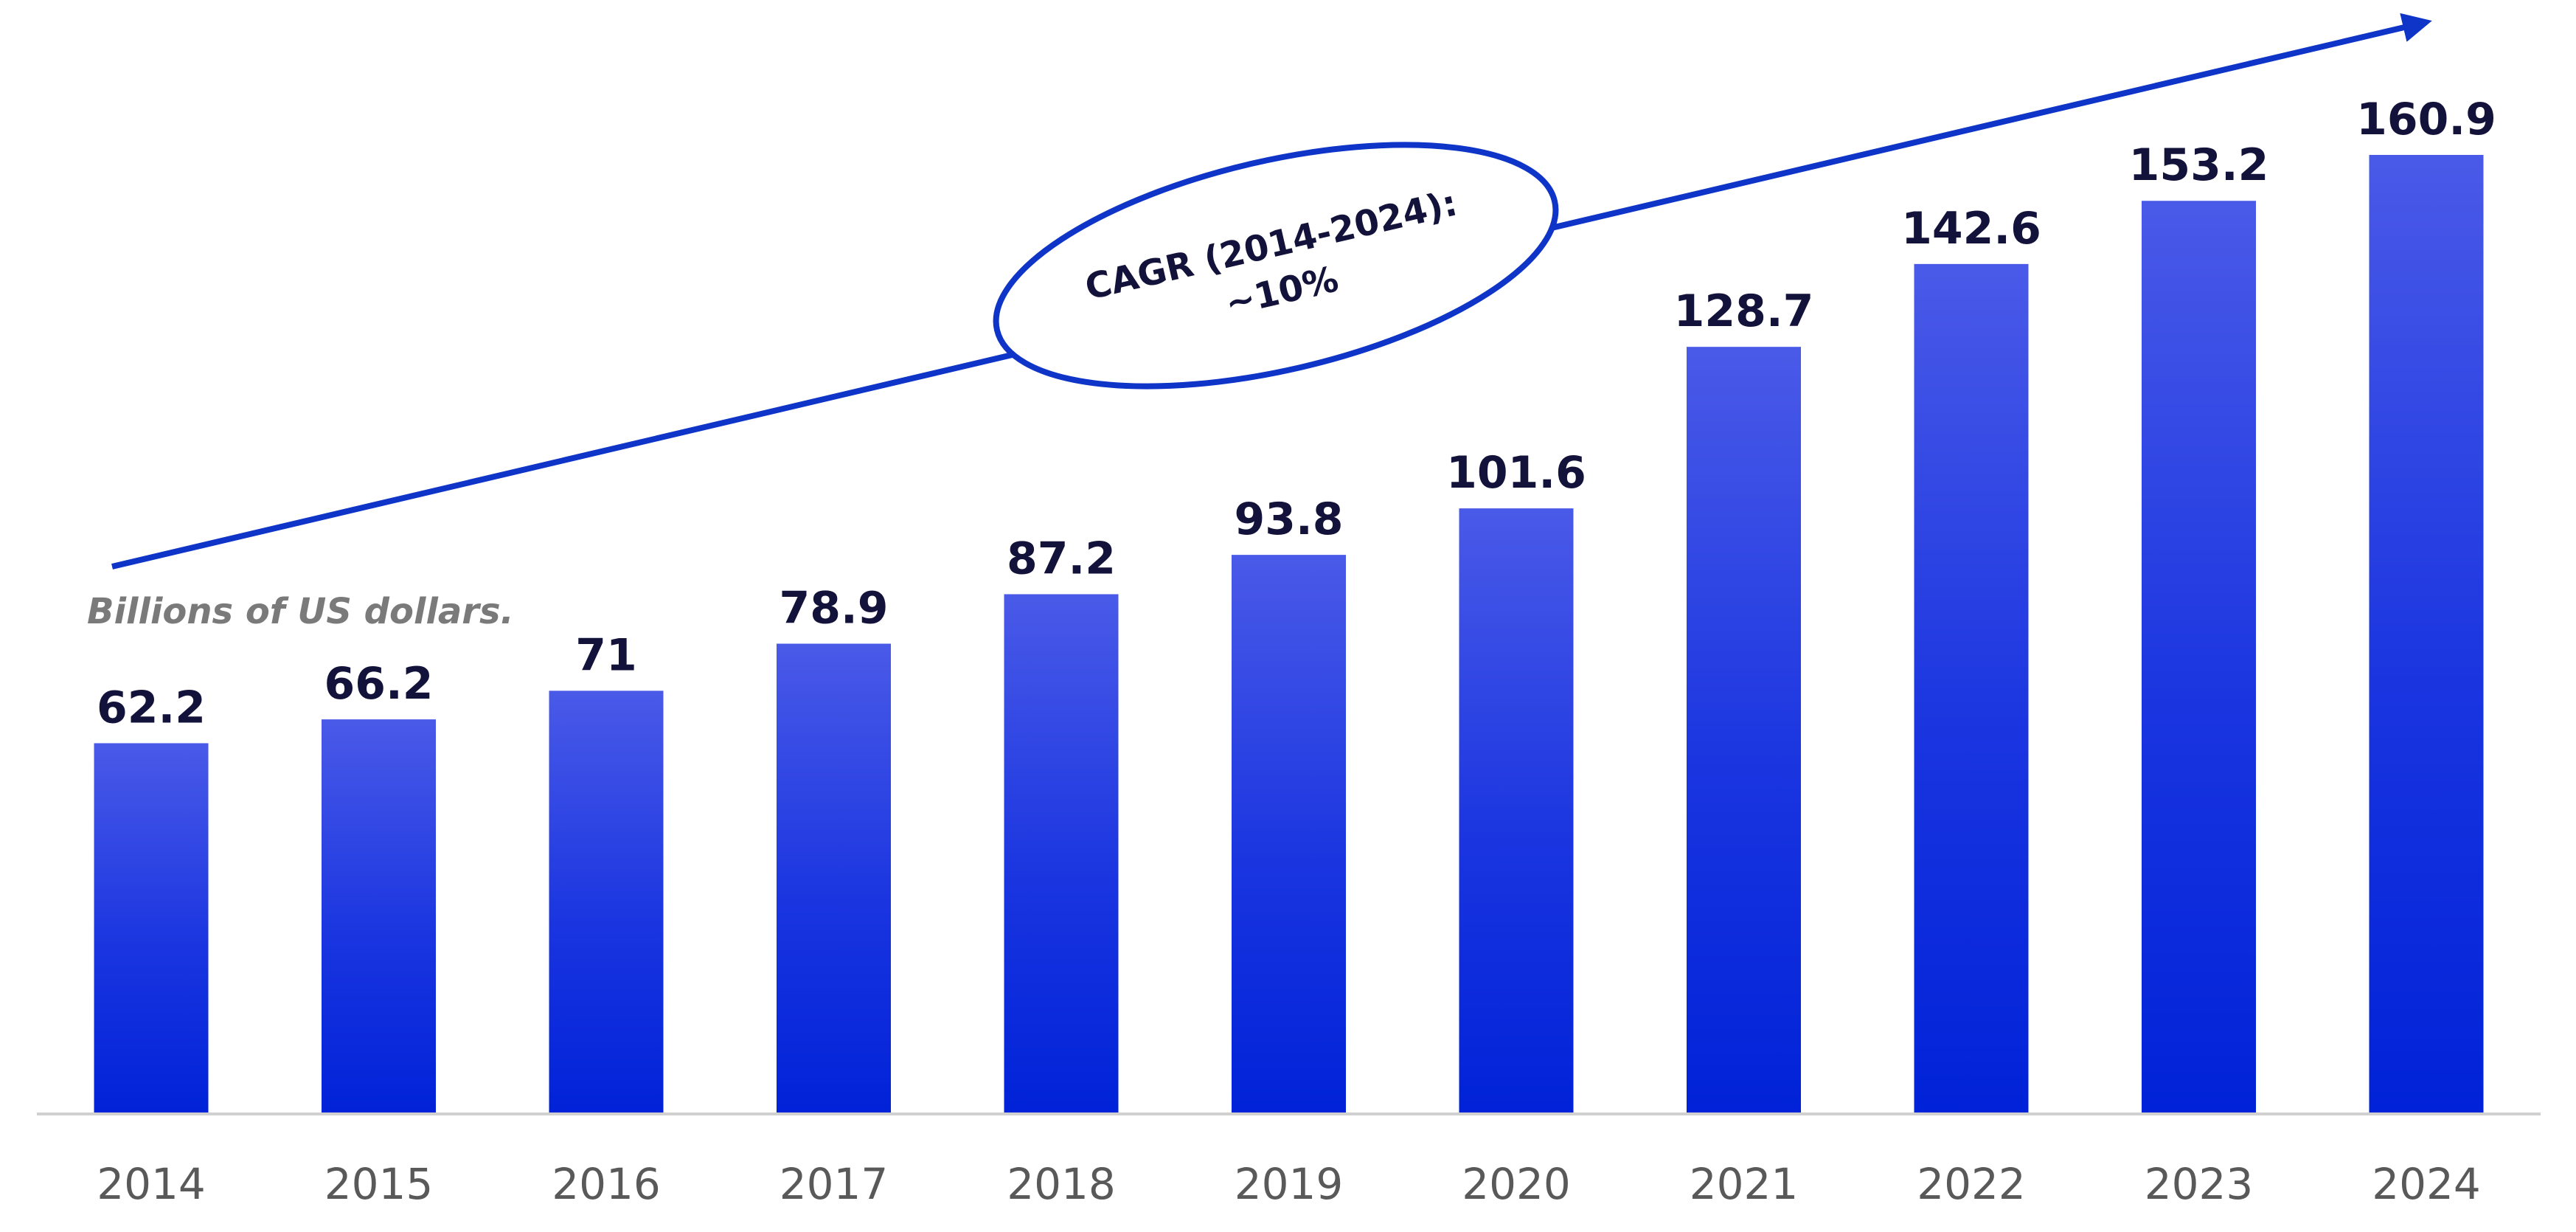 This screenshot has width=2576, height=1232. What do you see at coordinates (2426, 634) in the screenshot?
I see `bar-2024` at bounding box center [2426, 634].